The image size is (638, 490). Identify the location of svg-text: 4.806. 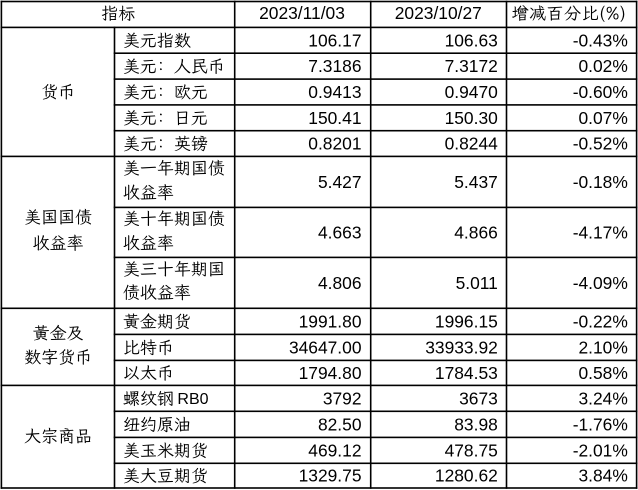
(340, 283).